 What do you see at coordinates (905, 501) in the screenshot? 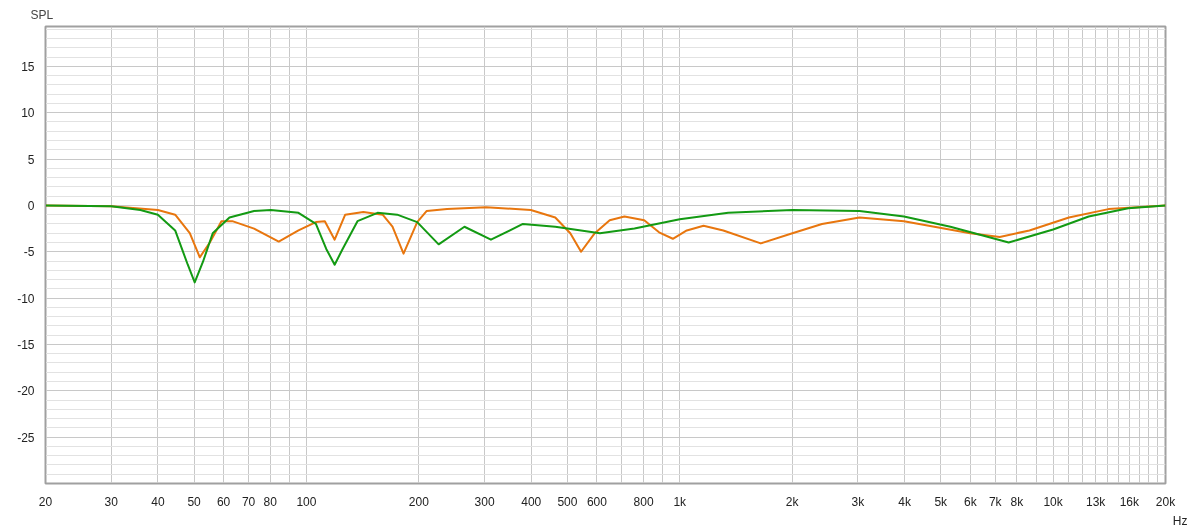
I see `x-tick-label: 4k` at bounding box center [905, 501].